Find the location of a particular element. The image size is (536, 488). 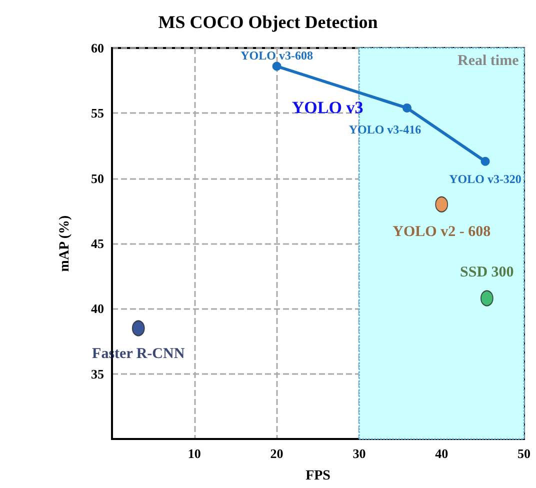

series-label: YOLO v3 is located at coordinates (328, 108).